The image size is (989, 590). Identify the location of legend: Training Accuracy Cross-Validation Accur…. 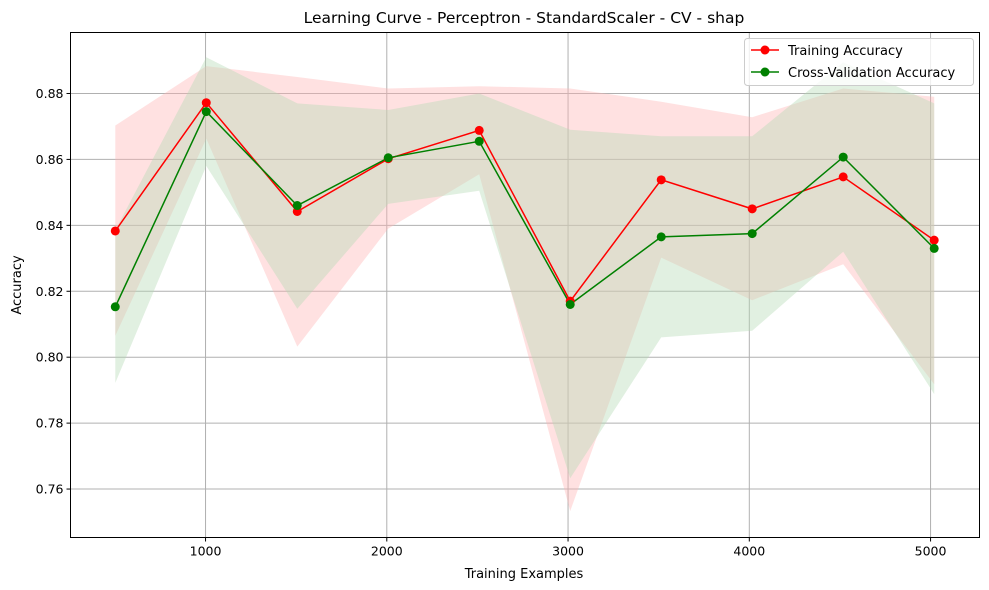
(859, 62).